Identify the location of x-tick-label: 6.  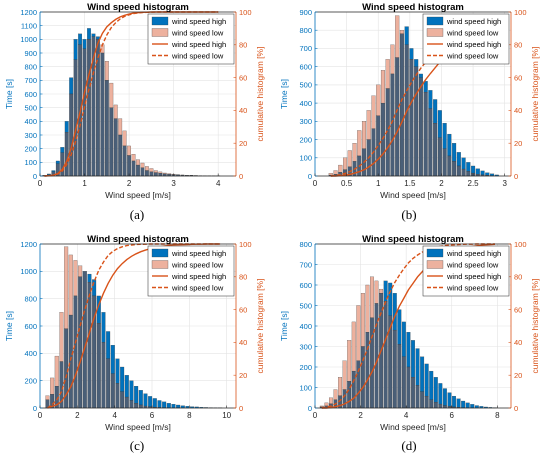
(152, 415).